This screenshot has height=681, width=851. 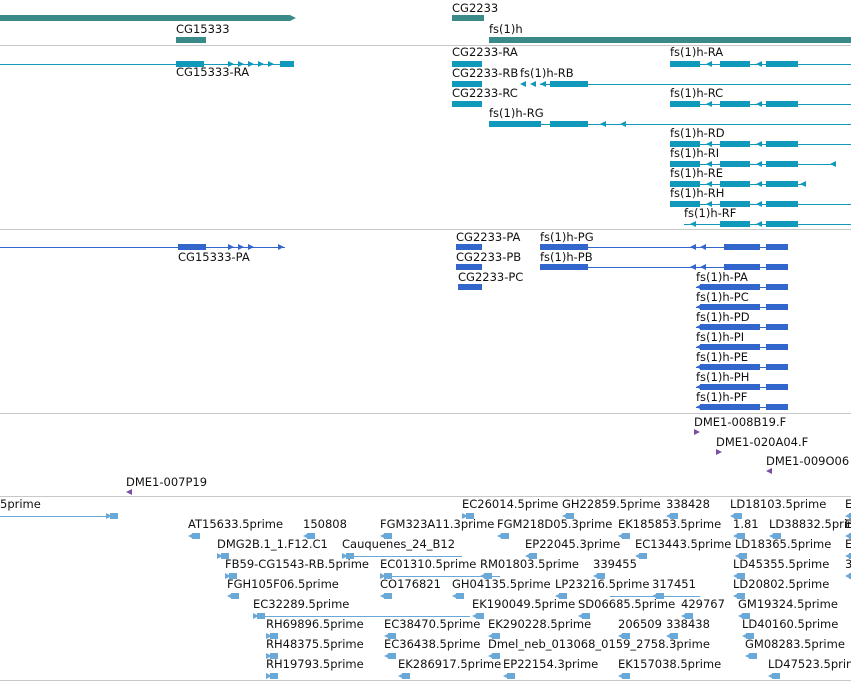 I want to click on feature-label: CG15333, so click(x=203, y=29).